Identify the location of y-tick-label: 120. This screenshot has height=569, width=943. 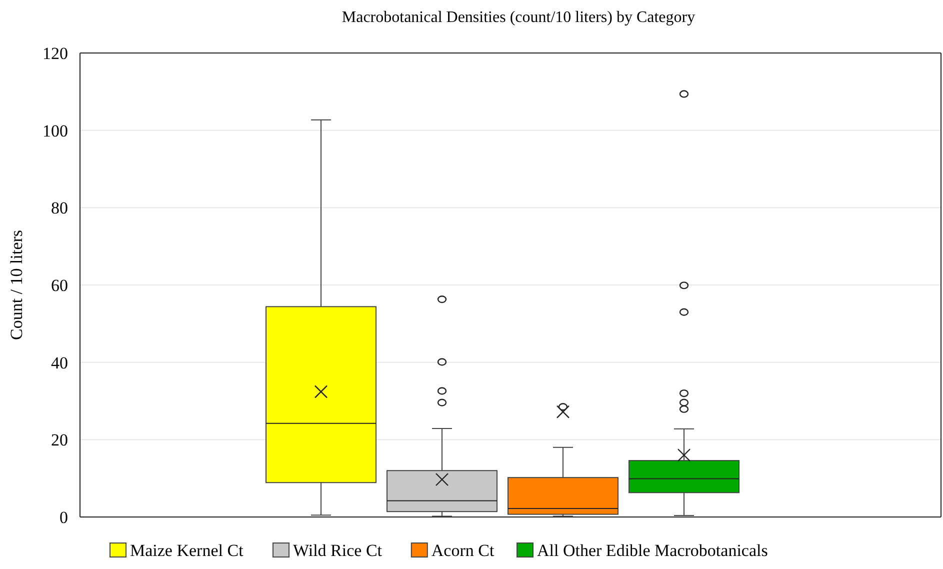
(55, 53).